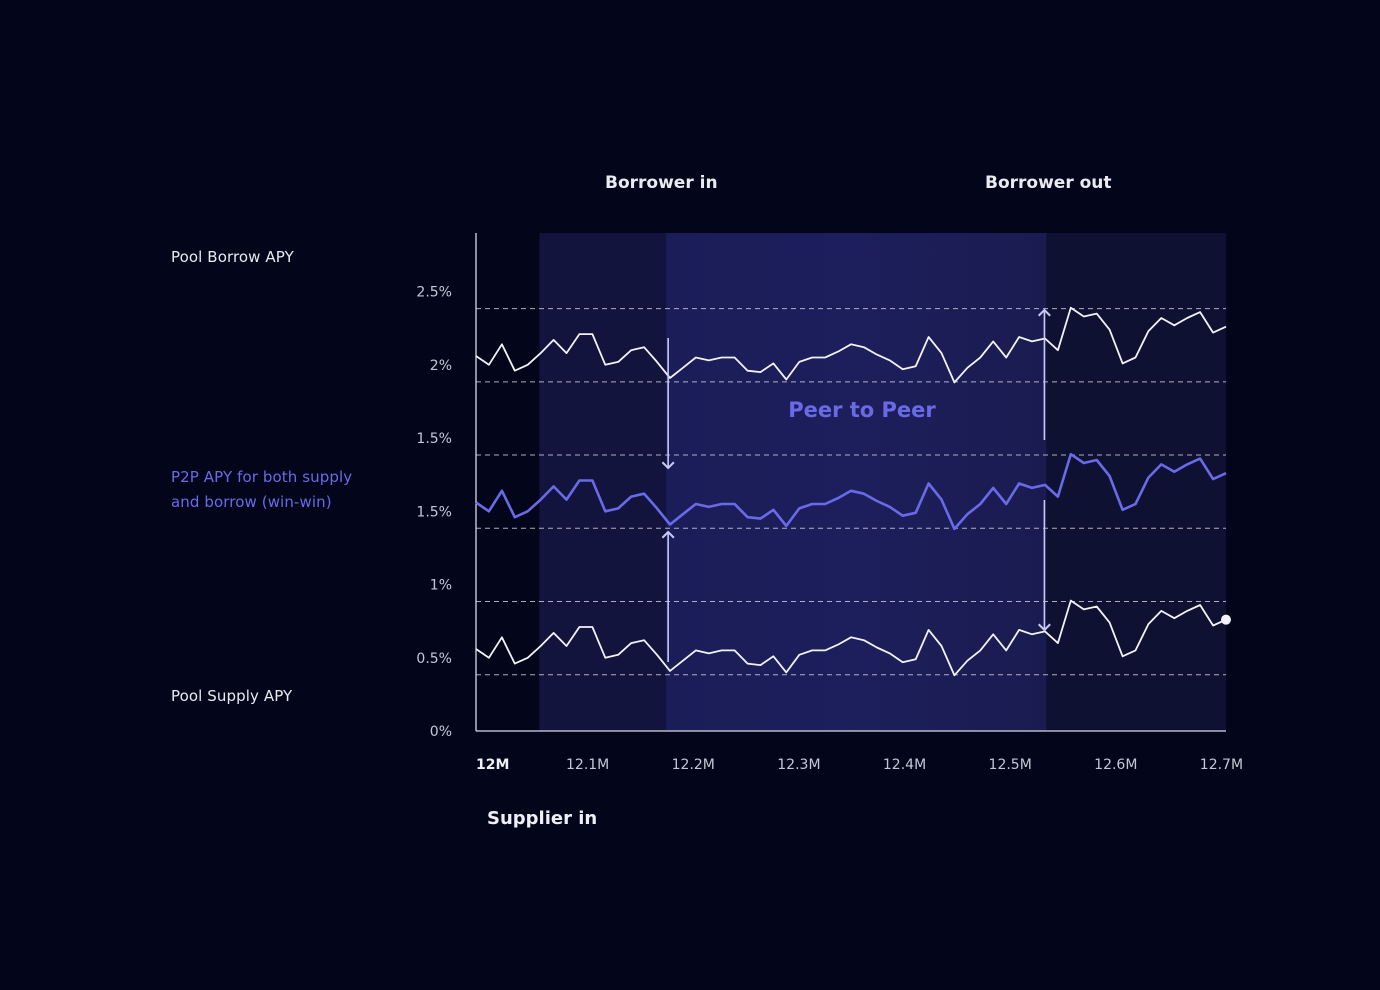 The width and height of the screenshot is (1380, 990). Describe the element at coordinates (798, 765) in the screenshot. I see `x-tick-label: 12.3M` at that location.